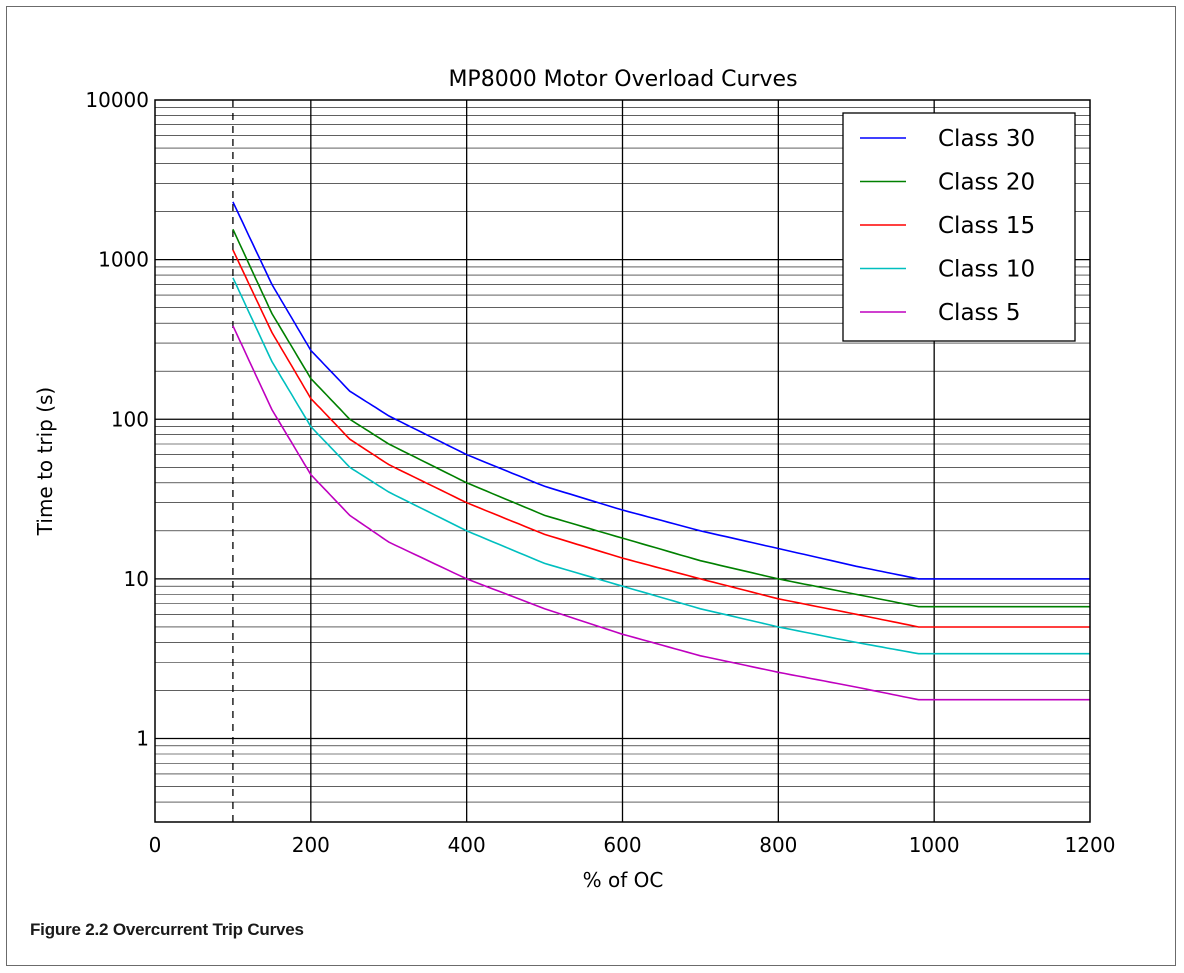  I want to click on chart-title: MP8000 Motor Overload Curves, so click(622, 79).